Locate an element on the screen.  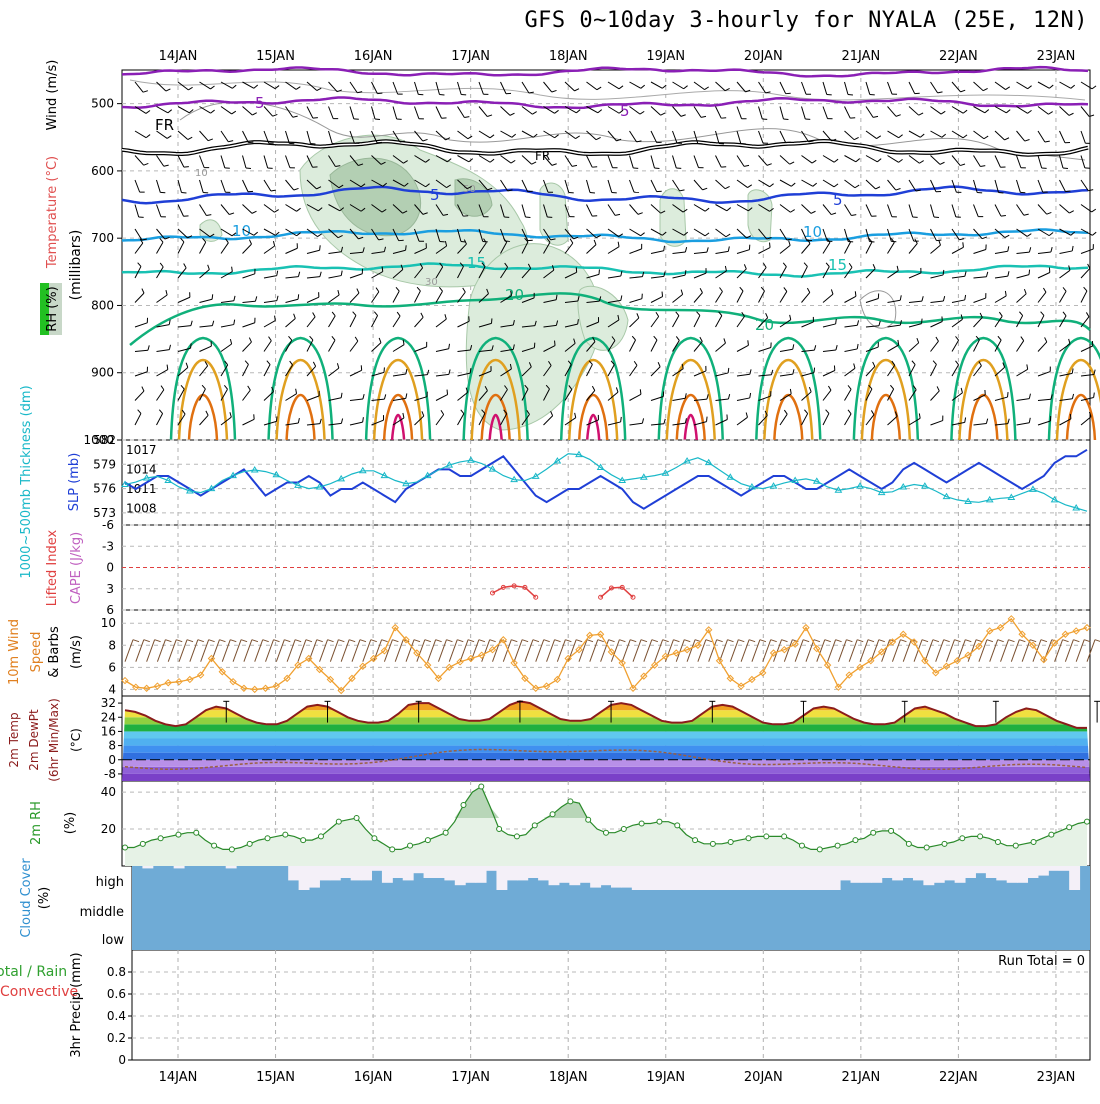
li-tick-label: 0 is located at coordinates (110, 568).